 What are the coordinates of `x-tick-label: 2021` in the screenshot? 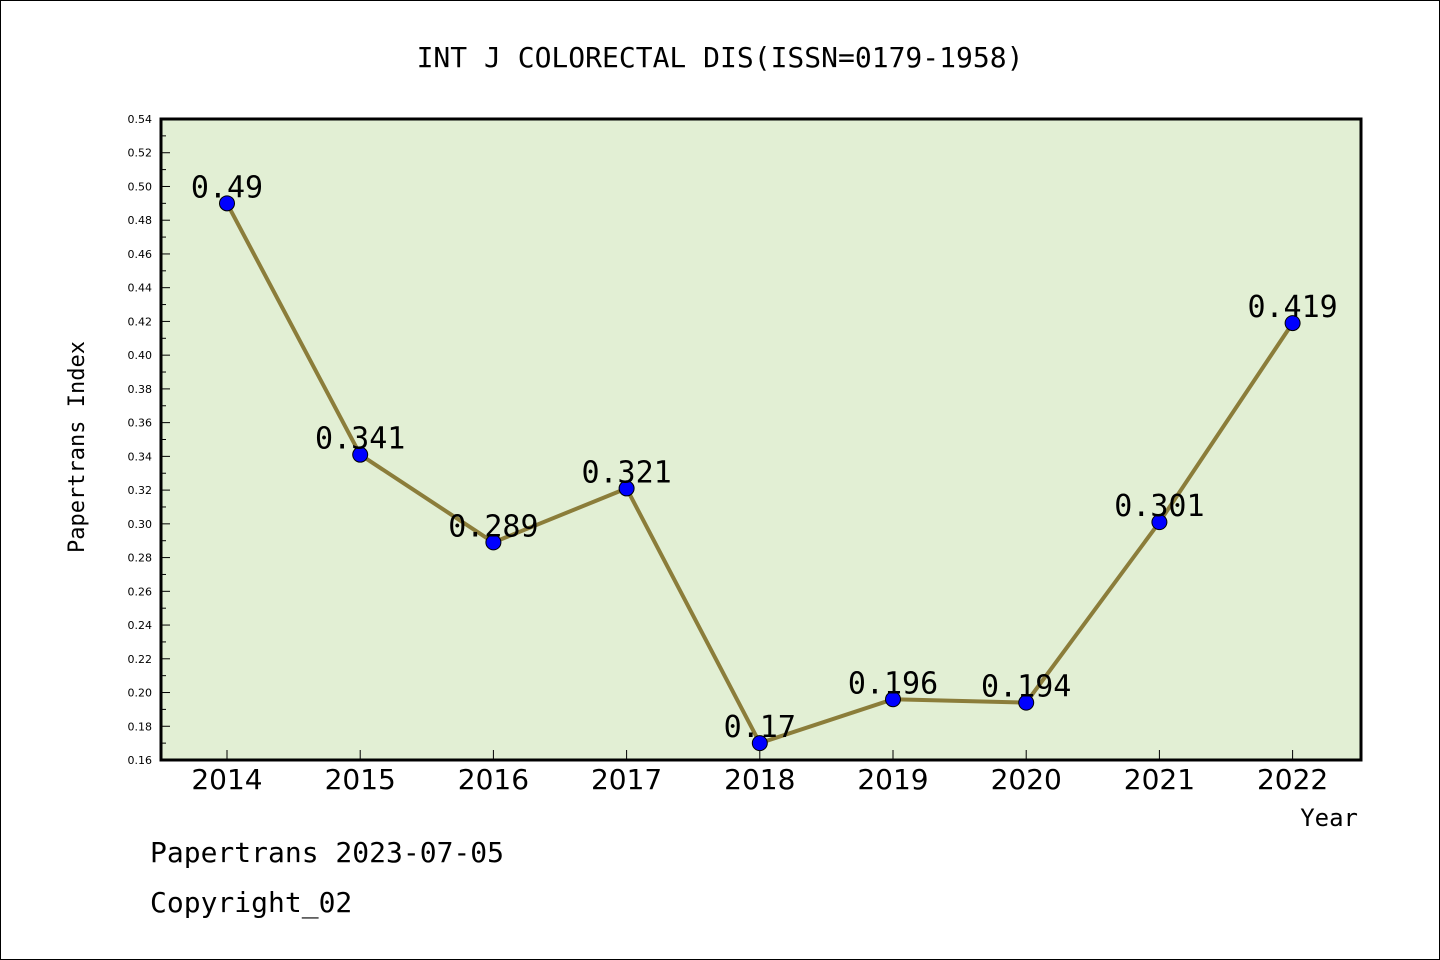 It's located at (1159, 779).